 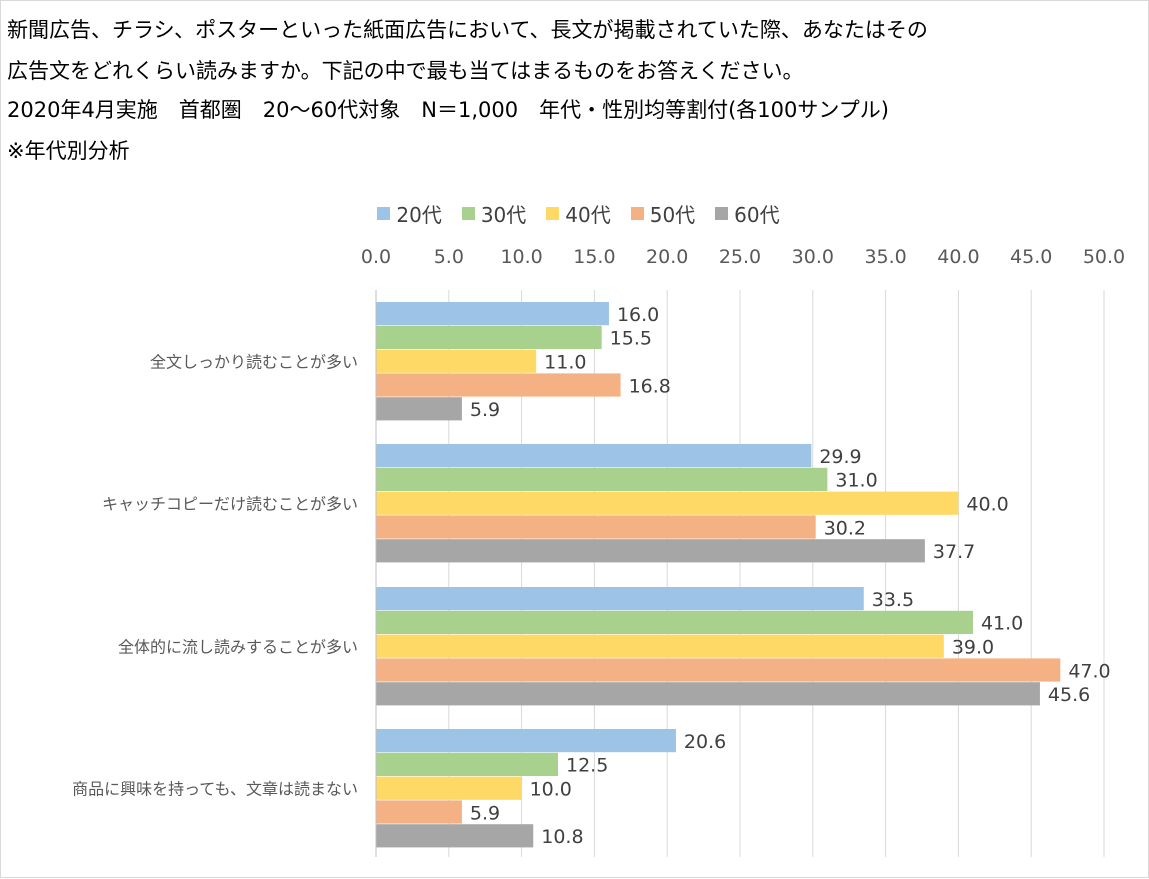 I want to click on x-tick-label: 30.0, so click(x=813, y=257).